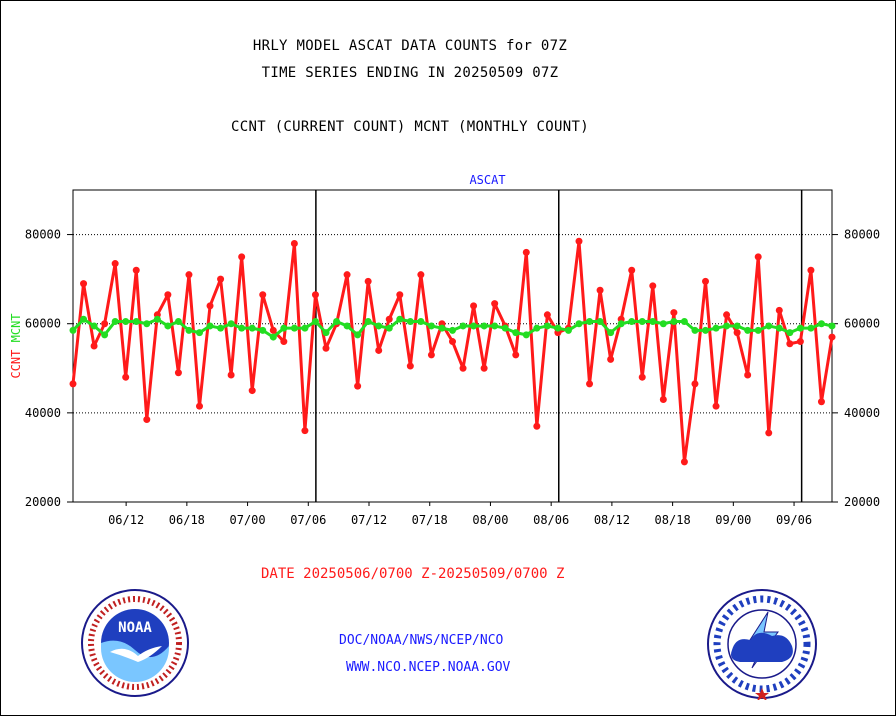 This screenshot has height=716, width=896. What do you see at coordinates (862, 413) in the screenshot?
I see `y-tick-label-right: 40000` at bounding box center [862, 413].